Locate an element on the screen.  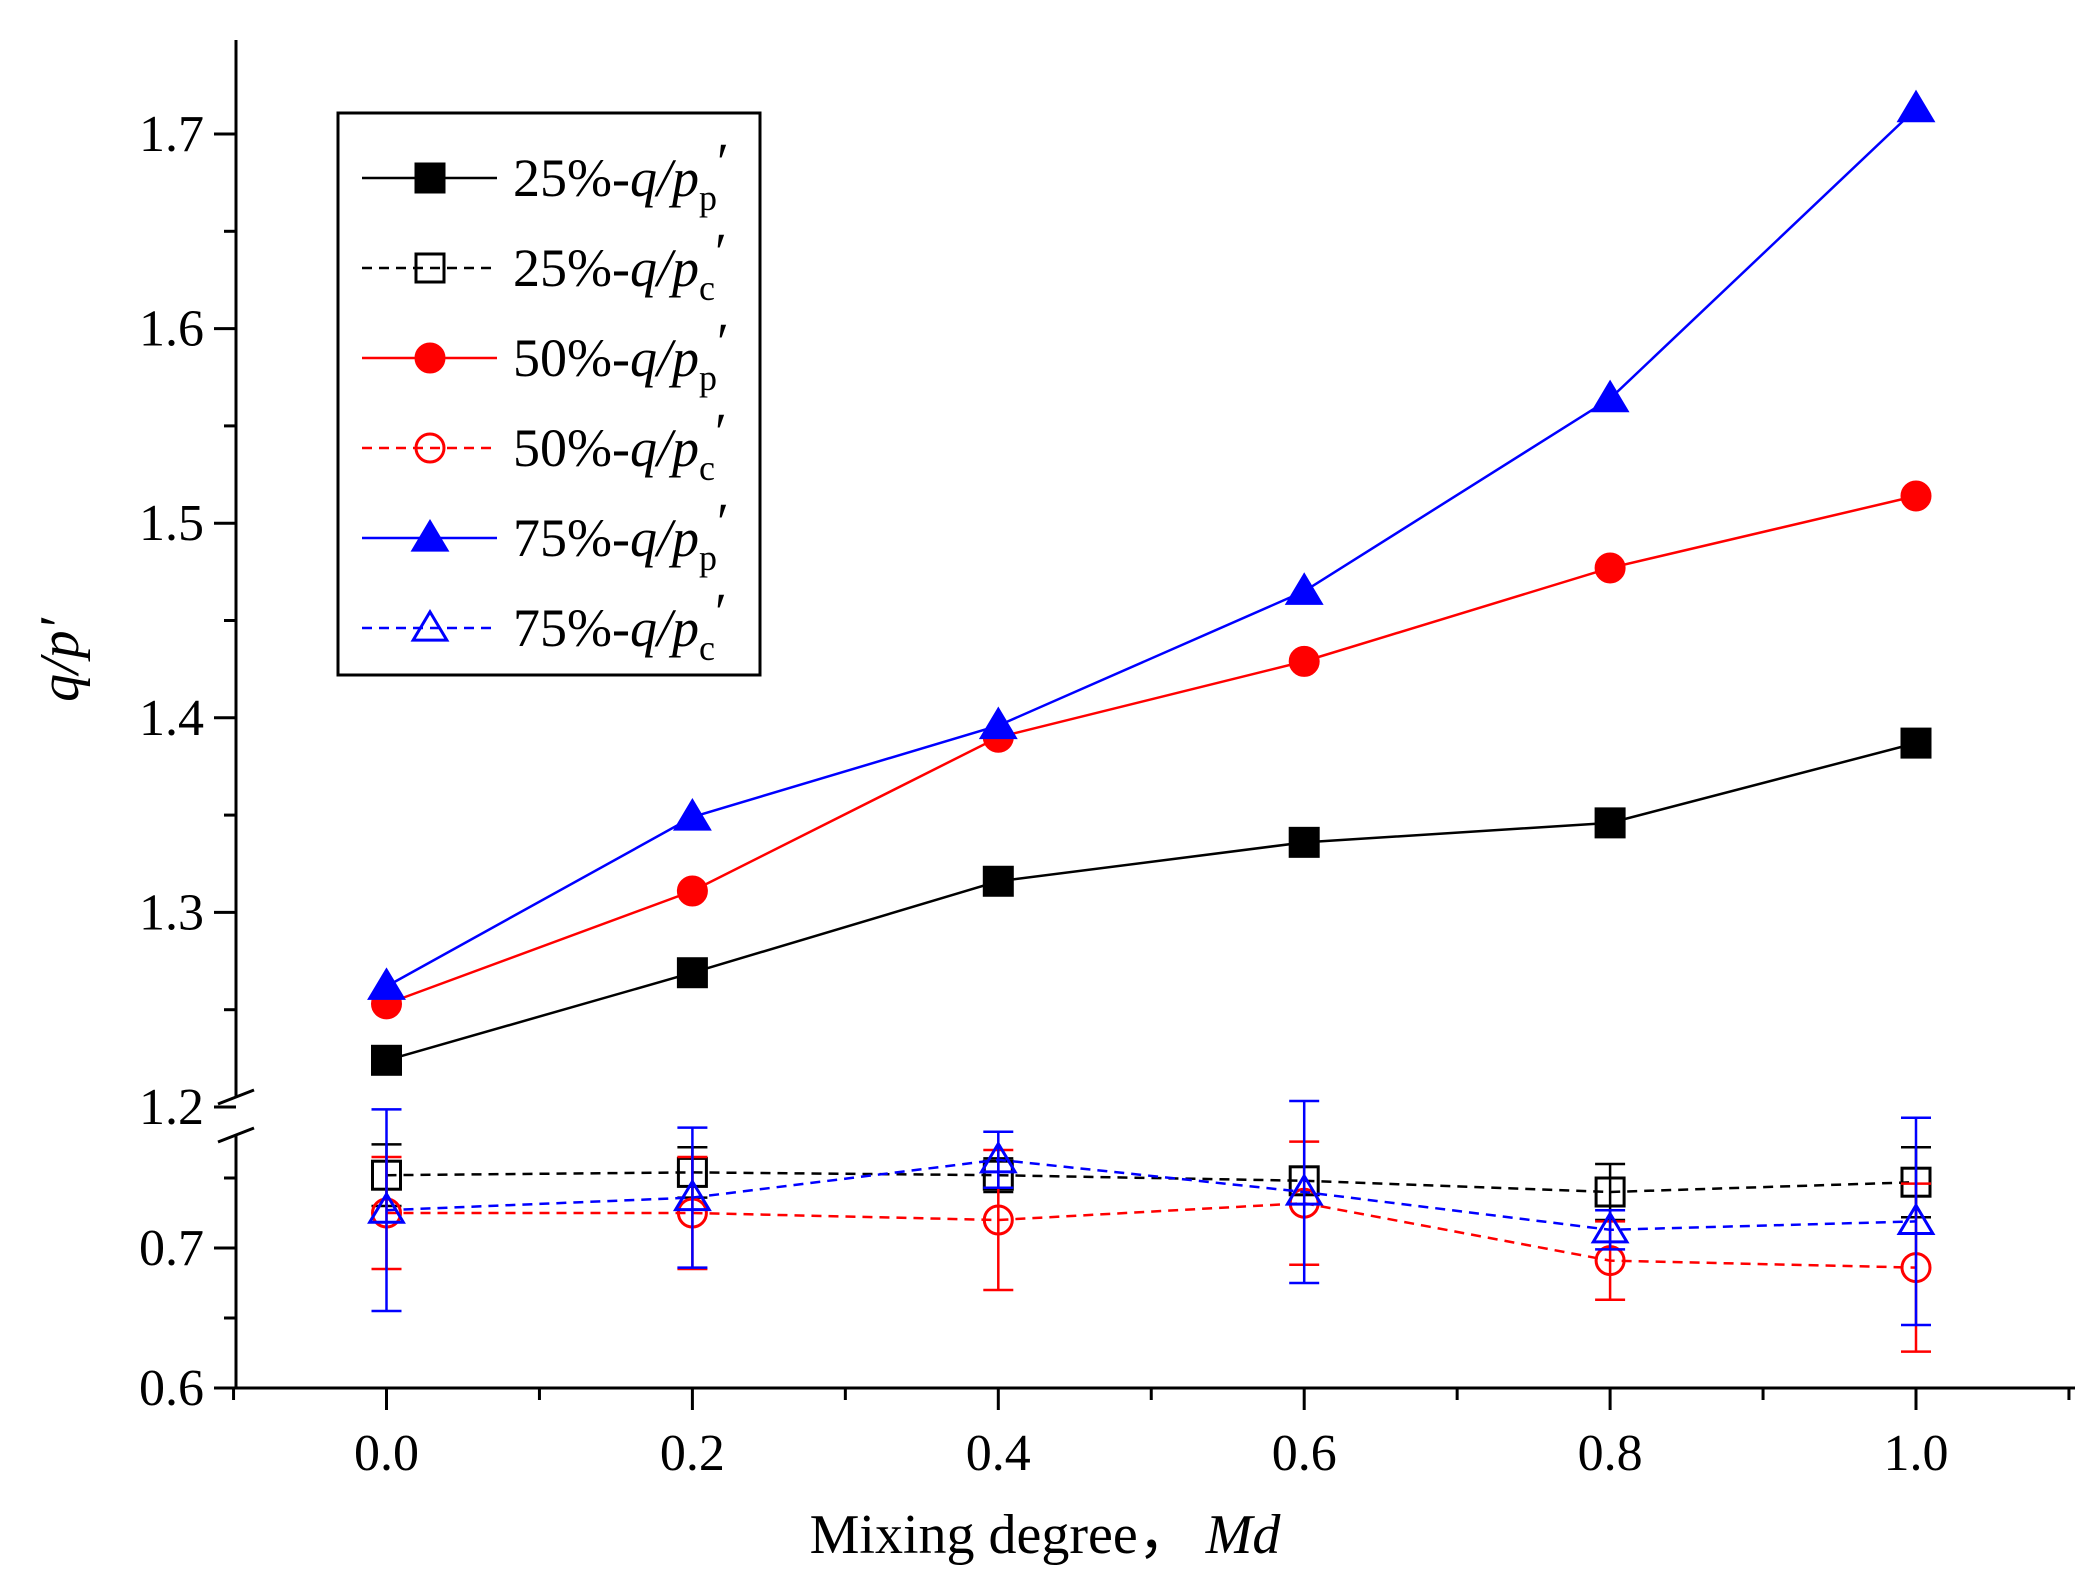
x-tick-label: 0.8 is located at coordinates (1610, 1453).